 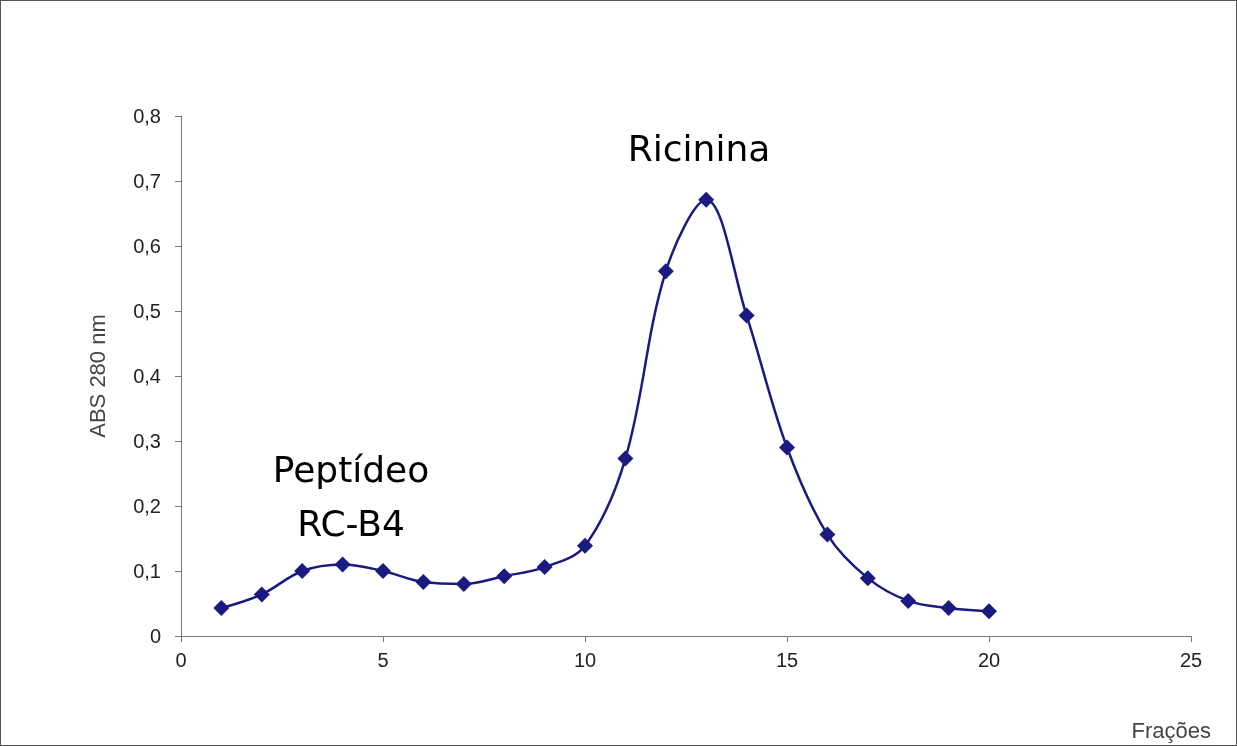 I want to click on x-tick-label: 15, so click(x=787, y=660).